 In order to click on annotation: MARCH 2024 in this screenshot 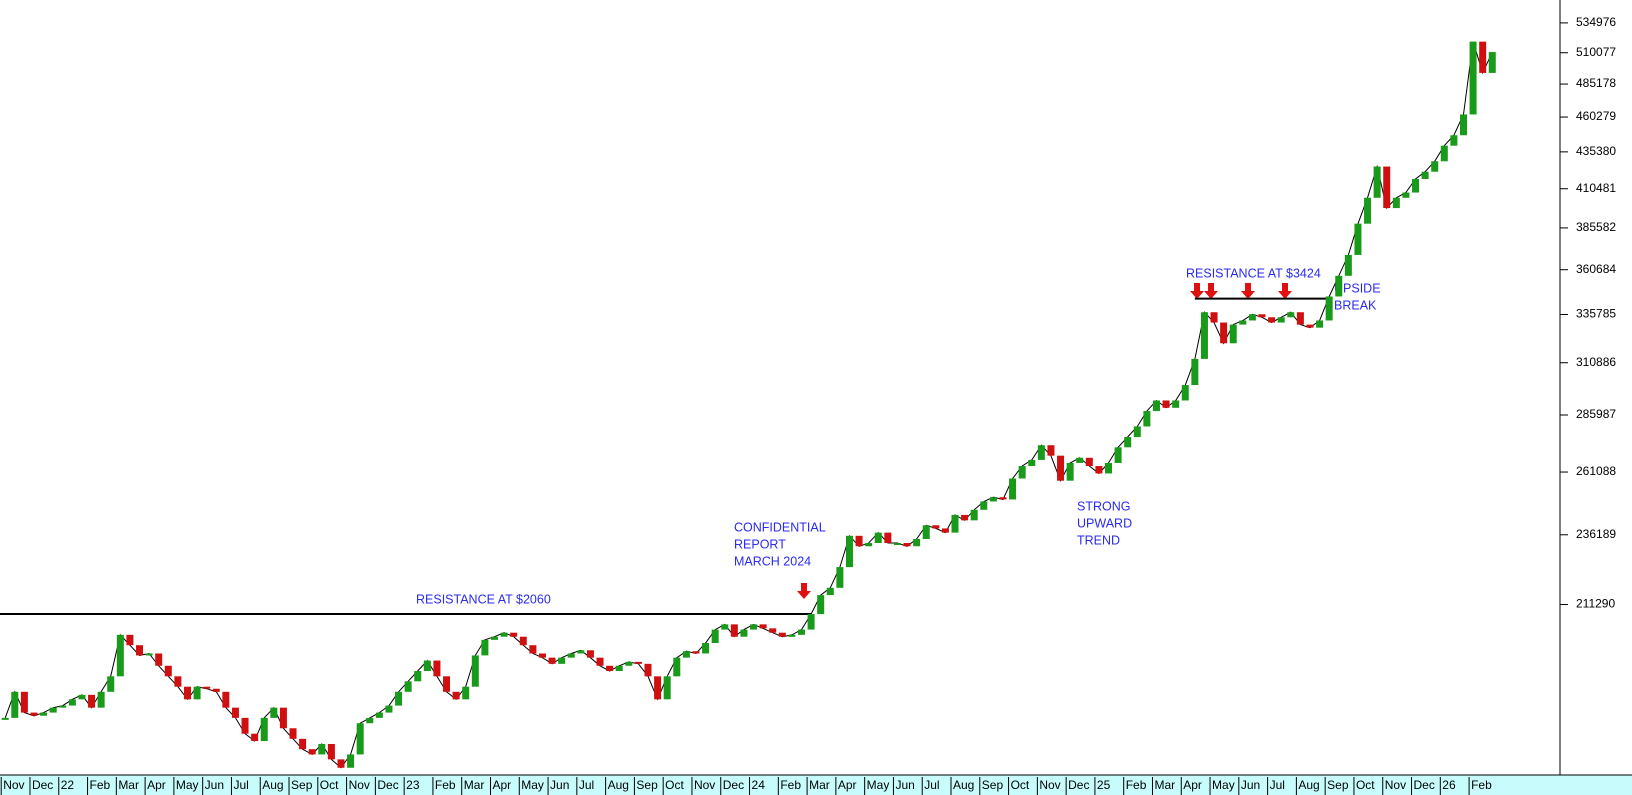, I will do `click(772, 561)`.